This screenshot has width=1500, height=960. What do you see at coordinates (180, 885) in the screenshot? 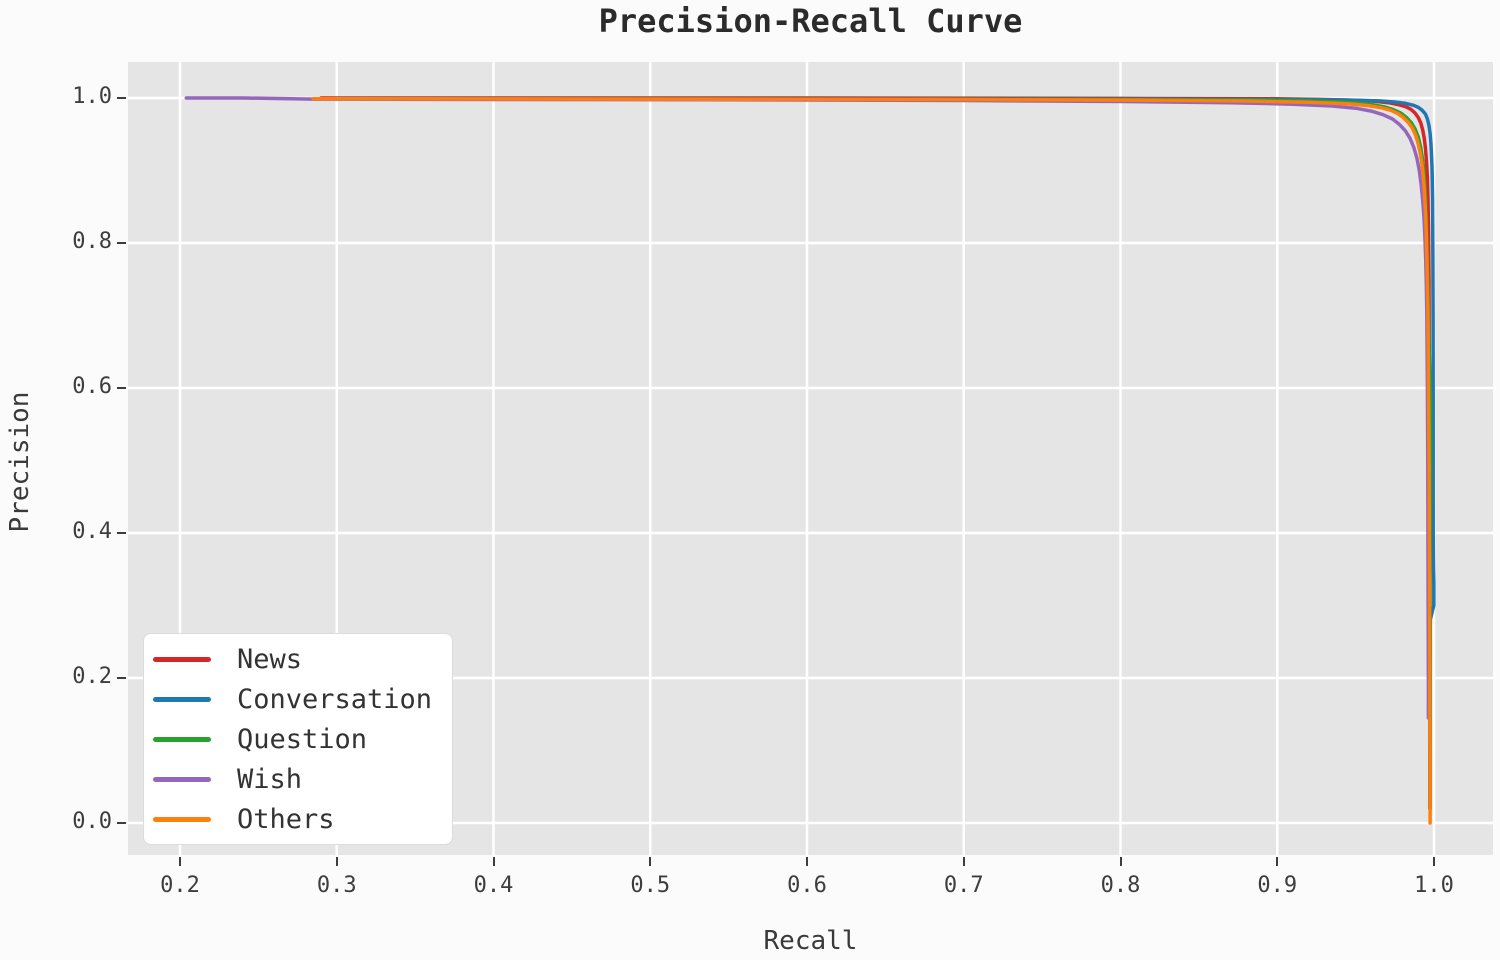
I see `x-tick-label: 0.2` at bounding box center [180, 885].